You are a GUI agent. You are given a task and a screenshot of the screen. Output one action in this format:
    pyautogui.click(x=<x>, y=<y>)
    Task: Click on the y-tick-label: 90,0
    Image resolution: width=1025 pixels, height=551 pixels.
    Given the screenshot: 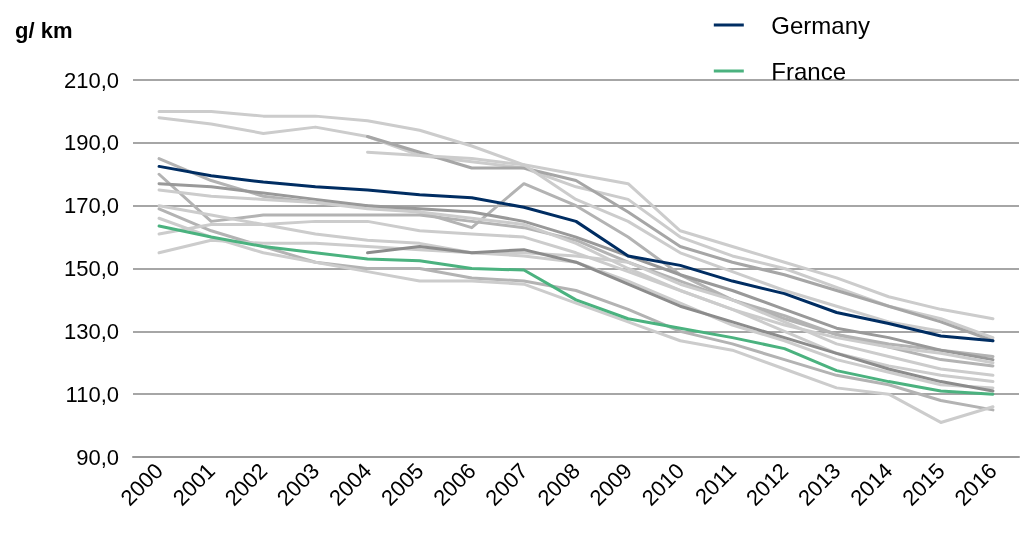 What is the action you would take?
    pyautogui.click(x=97, y=457)
    